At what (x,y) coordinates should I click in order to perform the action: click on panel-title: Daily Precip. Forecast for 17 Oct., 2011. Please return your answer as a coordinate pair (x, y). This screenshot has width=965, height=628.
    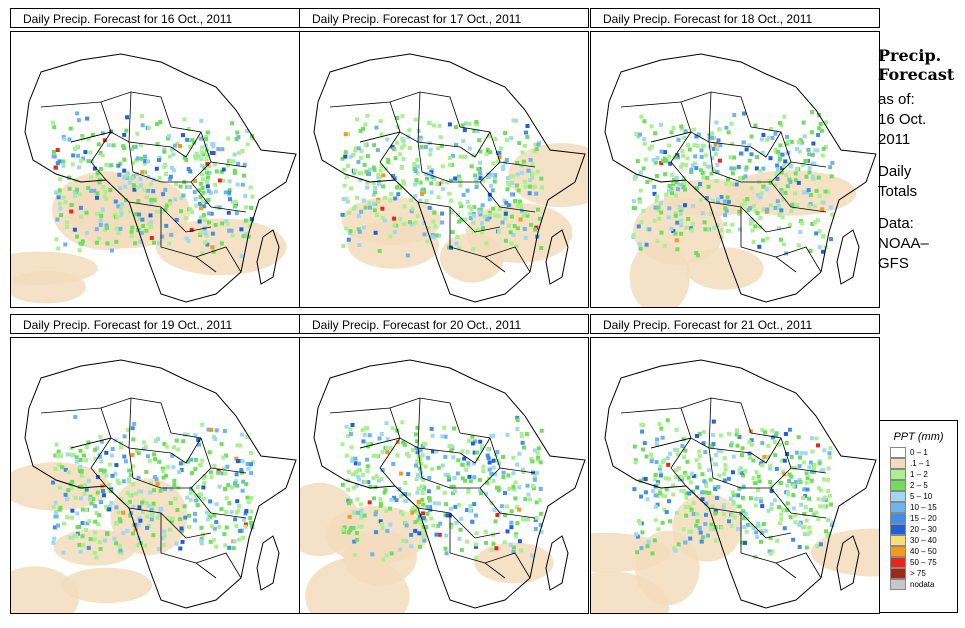
    Looking at the image, I should click on (444, 18).